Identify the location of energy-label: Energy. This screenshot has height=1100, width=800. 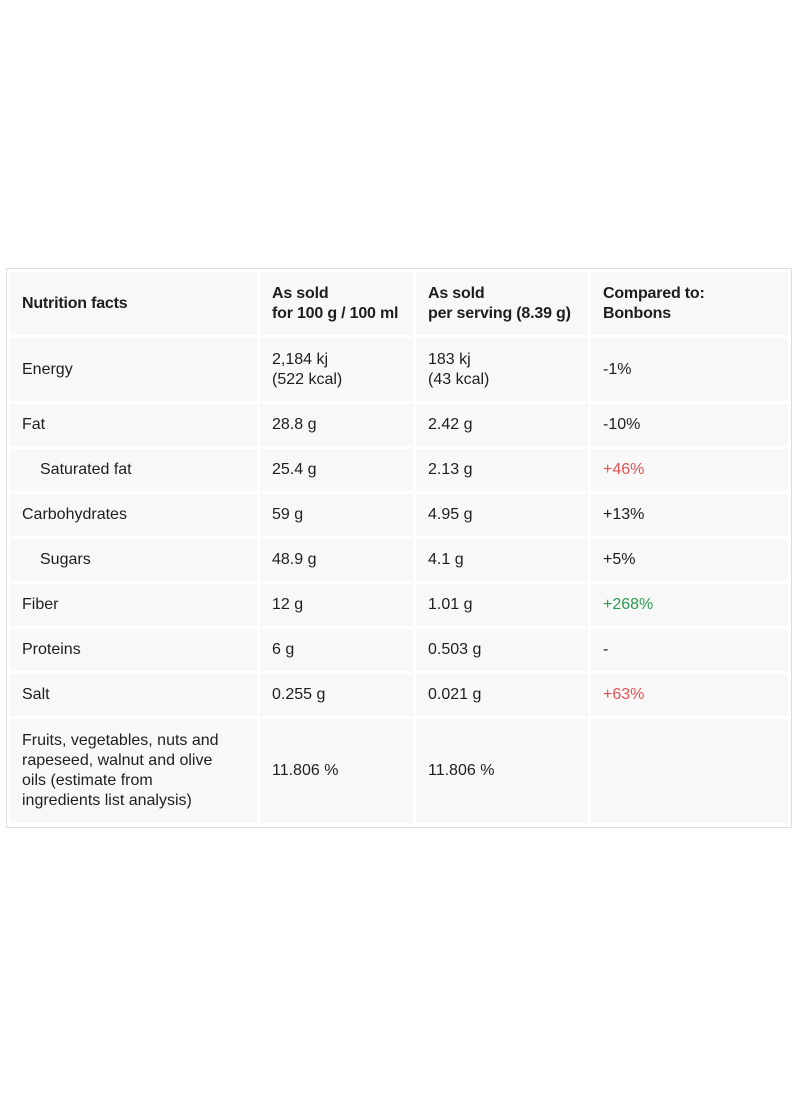
(133, 369).